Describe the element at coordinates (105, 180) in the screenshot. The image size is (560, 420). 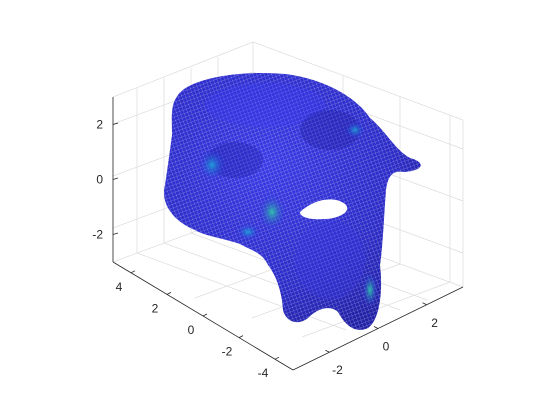
I see `z-axis: -2 0 2` at that location.